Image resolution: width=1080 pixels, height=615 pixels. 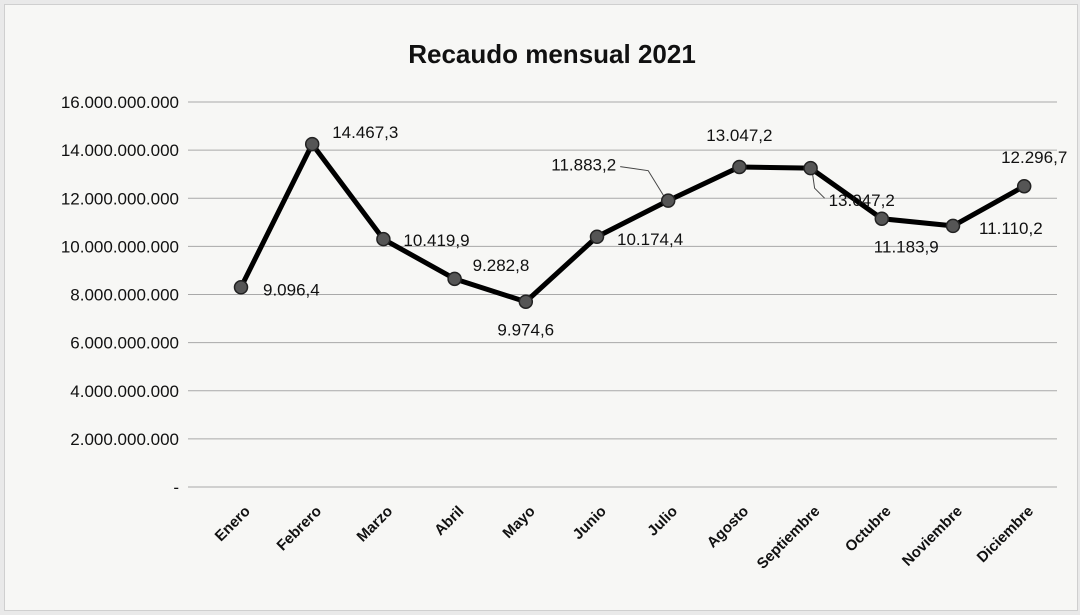 What do you see at coordinates (1034, 157) in the screenshot?
I see `data-label: 12.296,7` at bounding box center [1034, 157].